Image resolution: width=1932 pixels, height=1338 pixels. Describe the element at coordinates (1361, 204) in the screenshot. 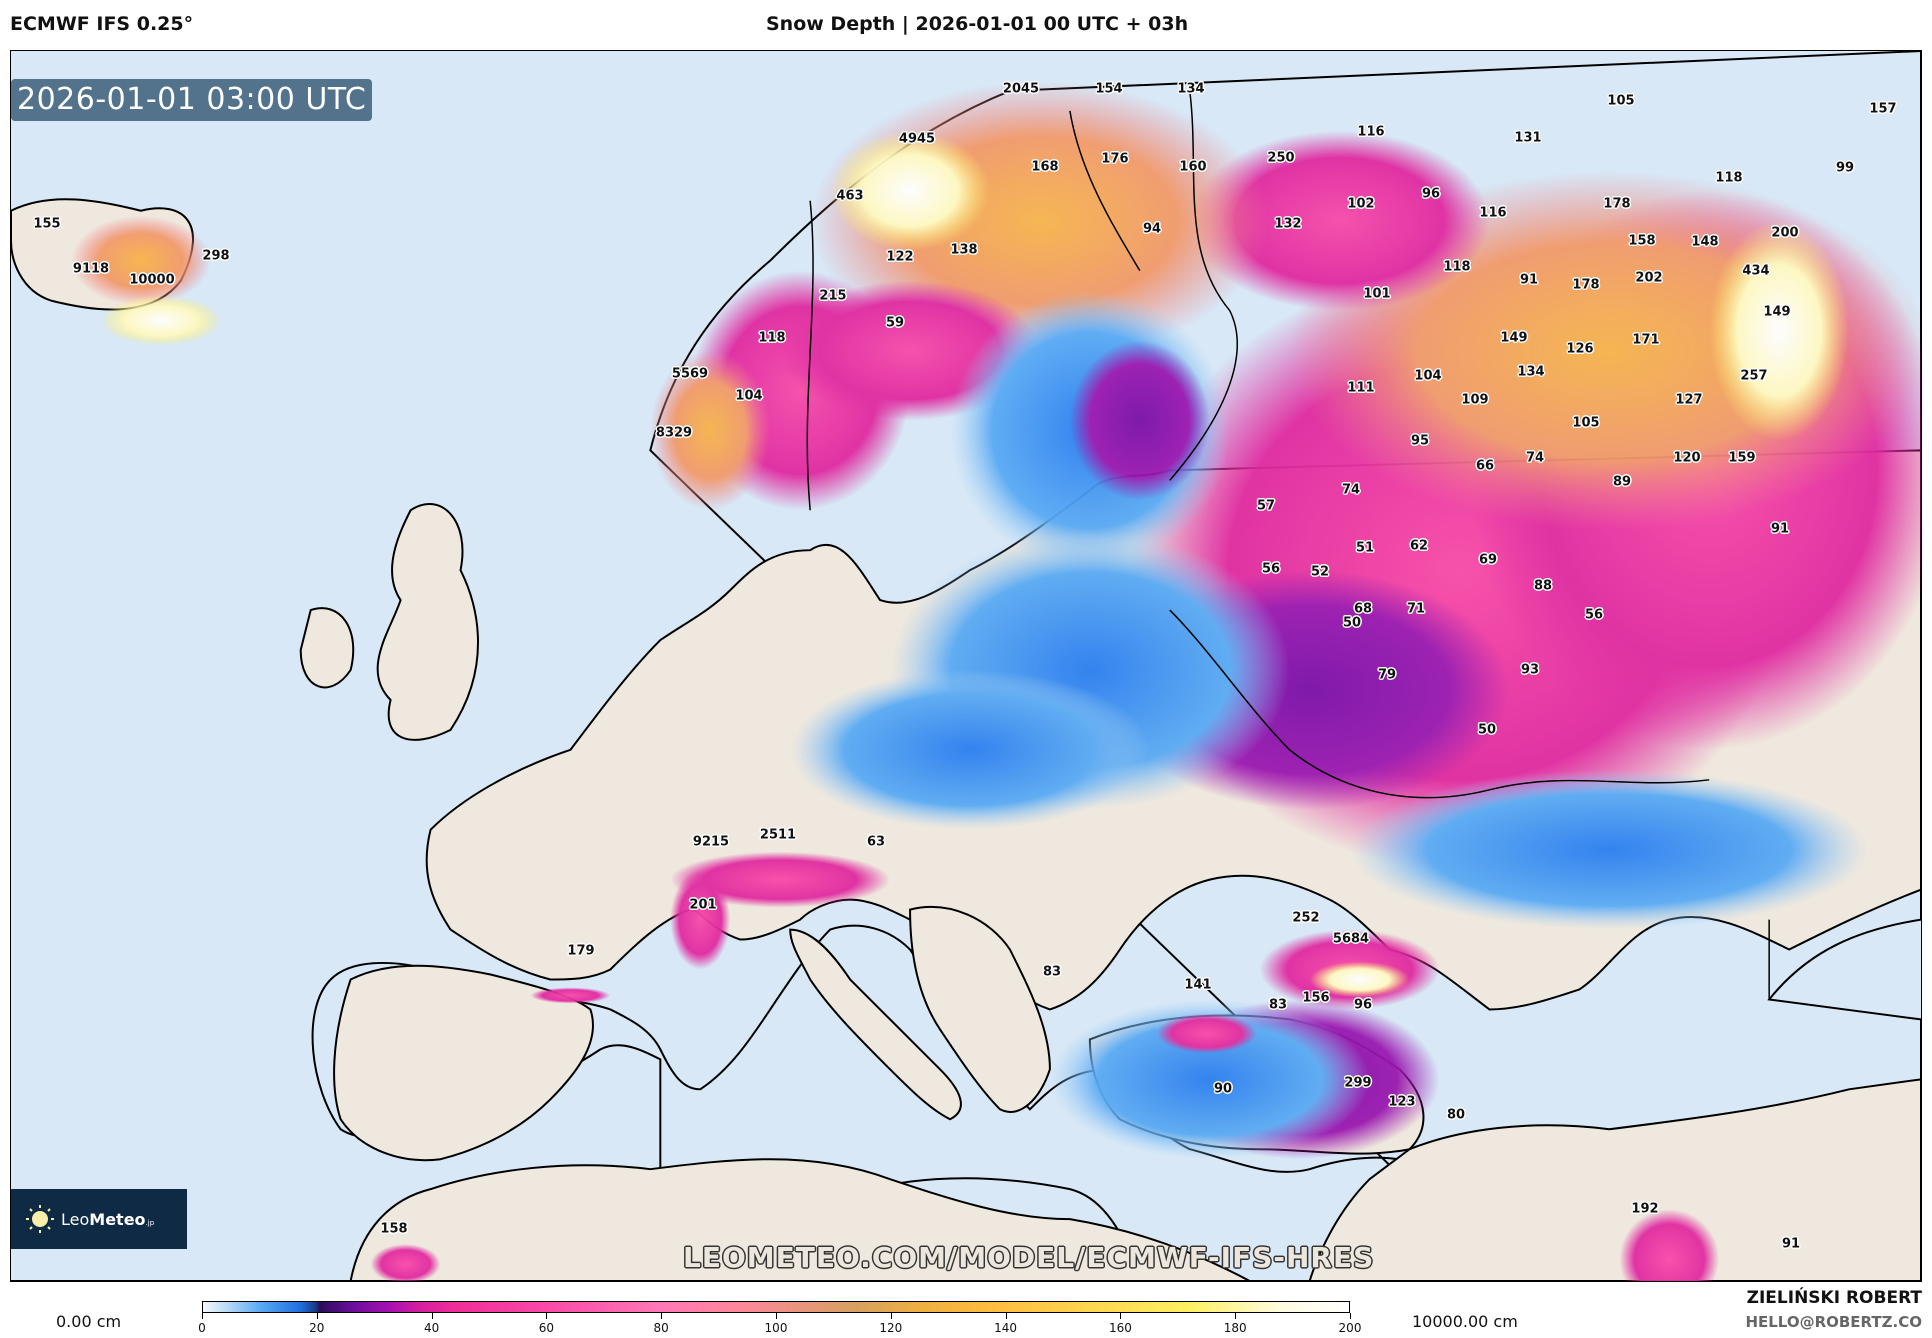

I see `snow-depth-value-label: 102` at that location.